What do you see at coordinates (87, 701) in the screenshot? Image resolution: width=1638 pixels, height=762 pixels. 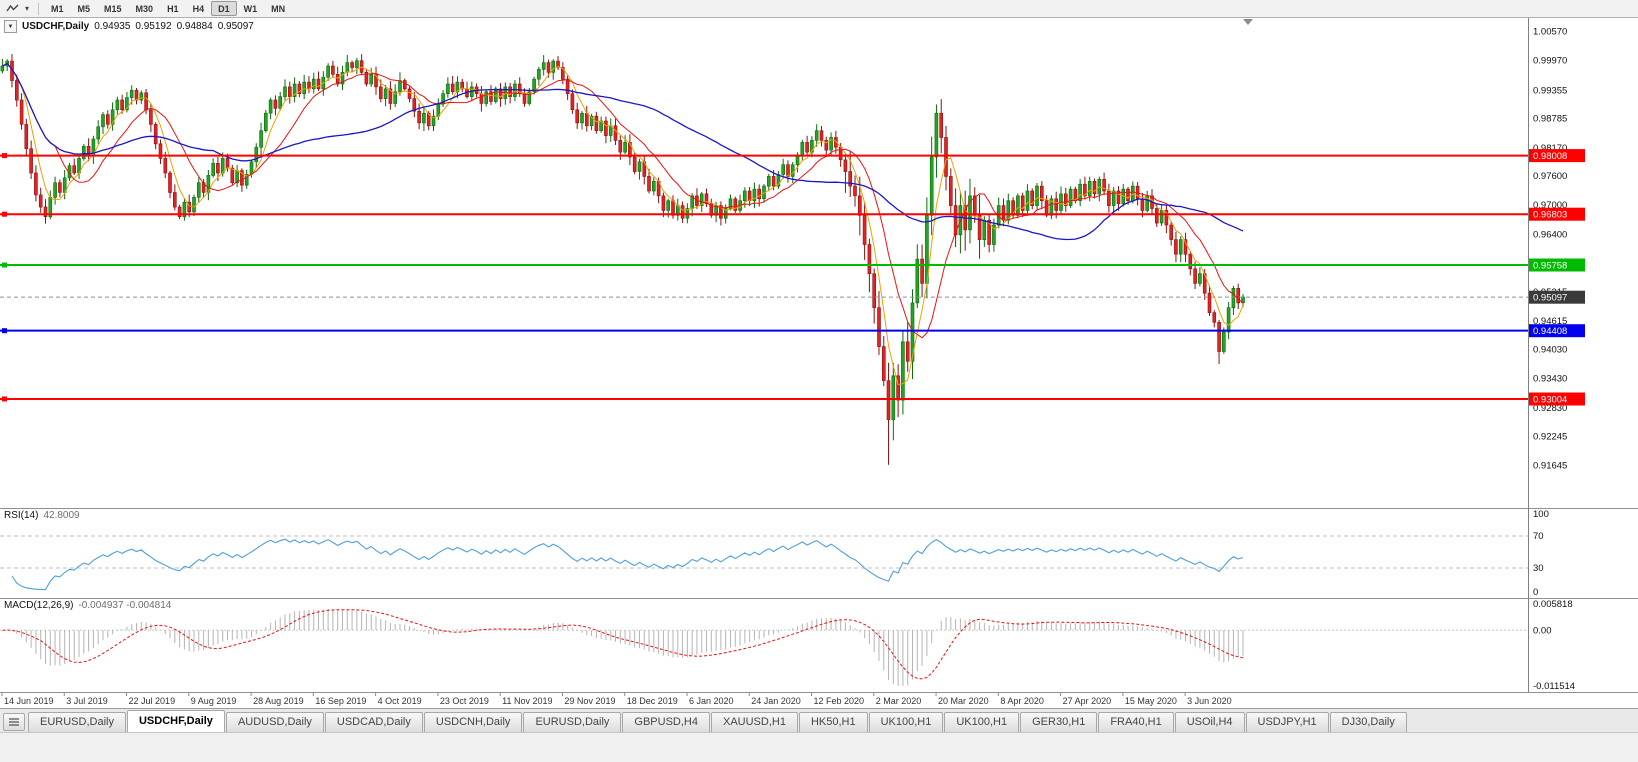 I see `svg-text: 3 Jul 2019` at bounding box center [87, 701].